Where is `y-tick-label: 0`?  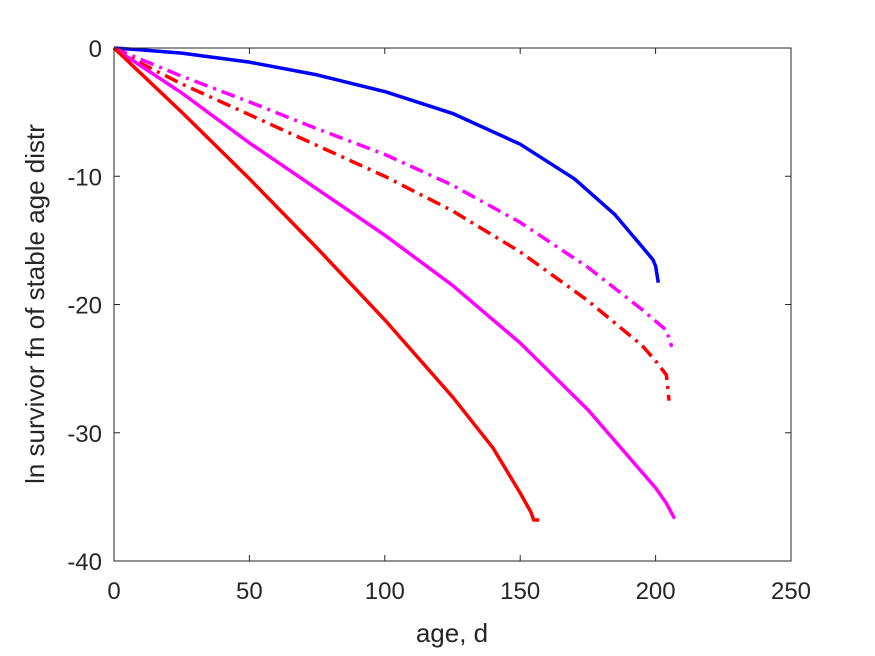 y-tick-label: 0 is located at coordinates (95, 49).